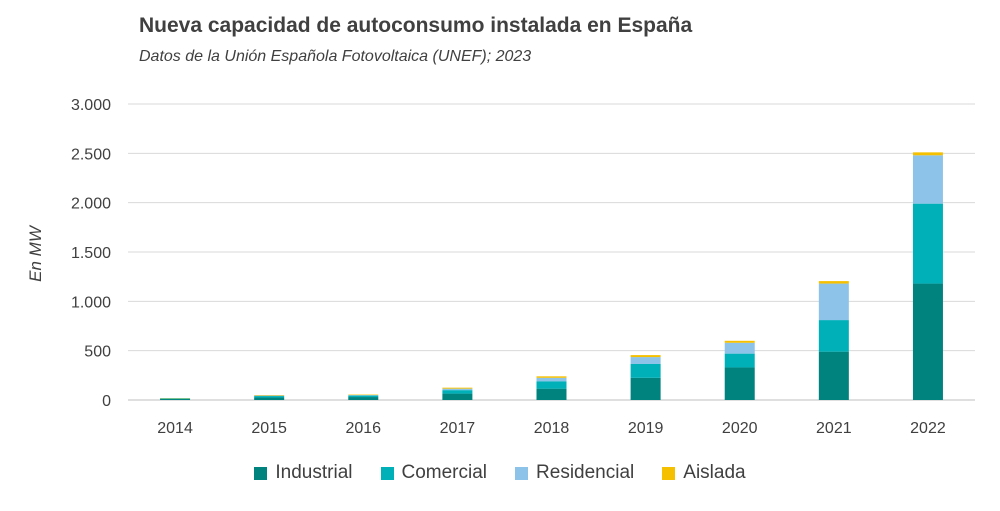 The width and height of the screenshot is (1000, 511). Describe the element at coordinates (585, 472) in the screenshot. I see `legend-label: Residencial` at that location.